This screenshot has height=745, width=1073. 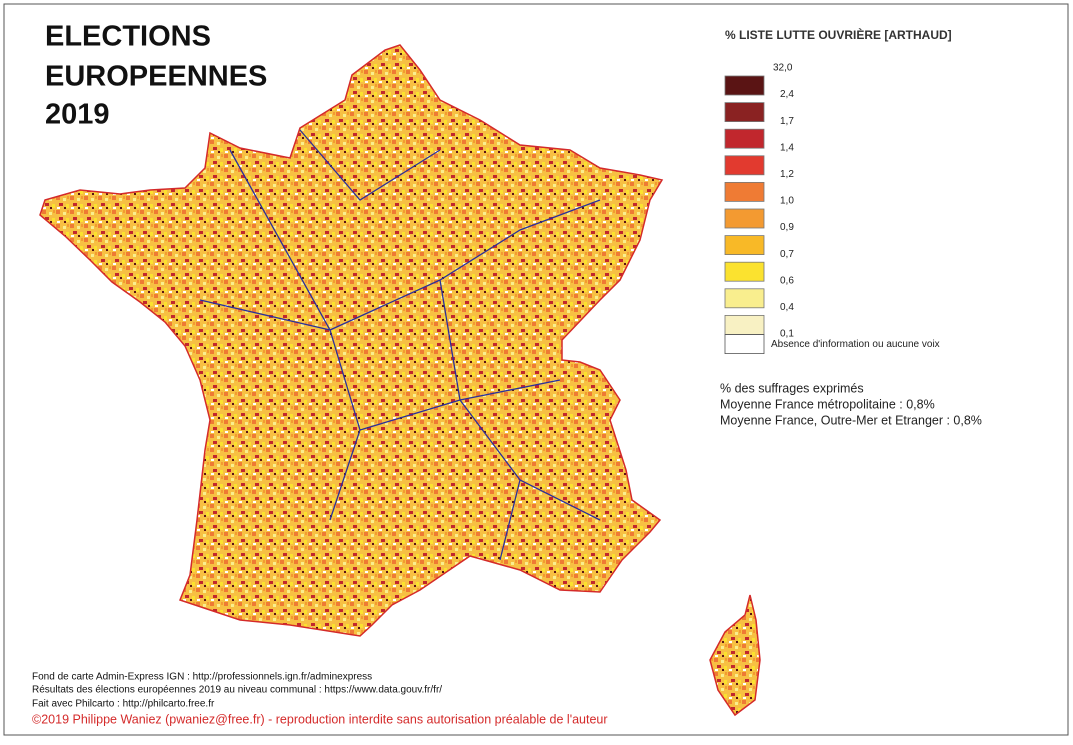 I want to click on title: ELECTIONS EUROPEENNES 2019, so click(x=156, y=76).